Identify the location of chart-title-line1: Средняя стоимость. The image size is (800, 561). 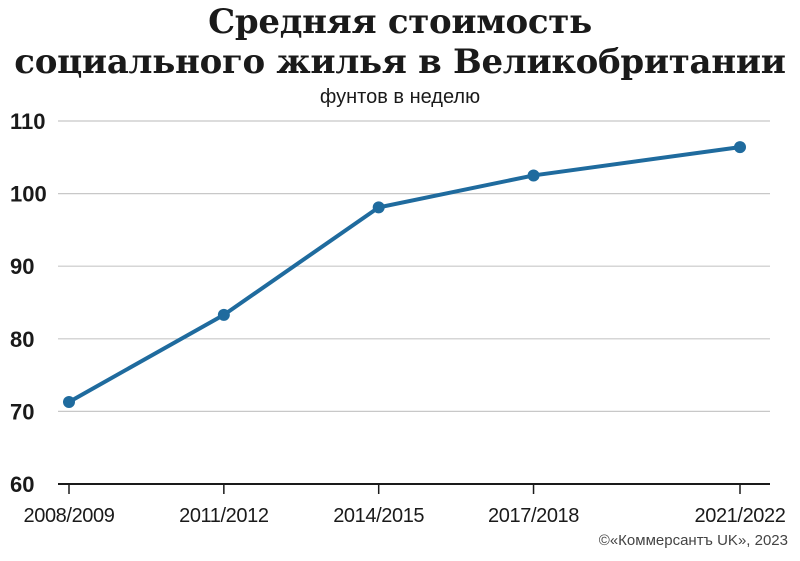
(400, 22).